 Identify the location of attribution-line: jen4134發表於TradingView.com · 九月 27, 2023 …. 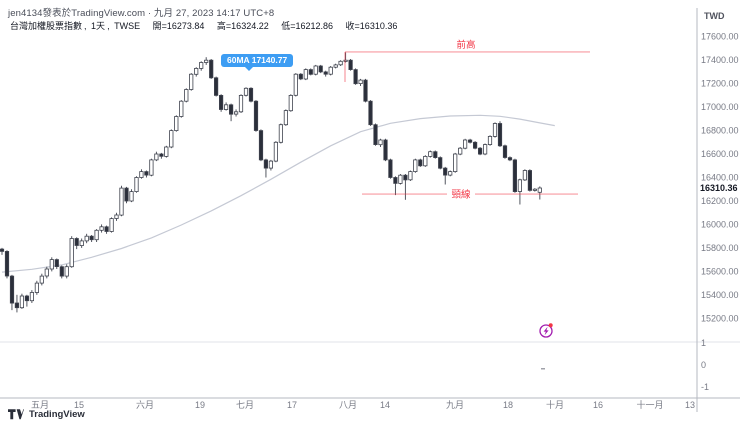
(141, 13).